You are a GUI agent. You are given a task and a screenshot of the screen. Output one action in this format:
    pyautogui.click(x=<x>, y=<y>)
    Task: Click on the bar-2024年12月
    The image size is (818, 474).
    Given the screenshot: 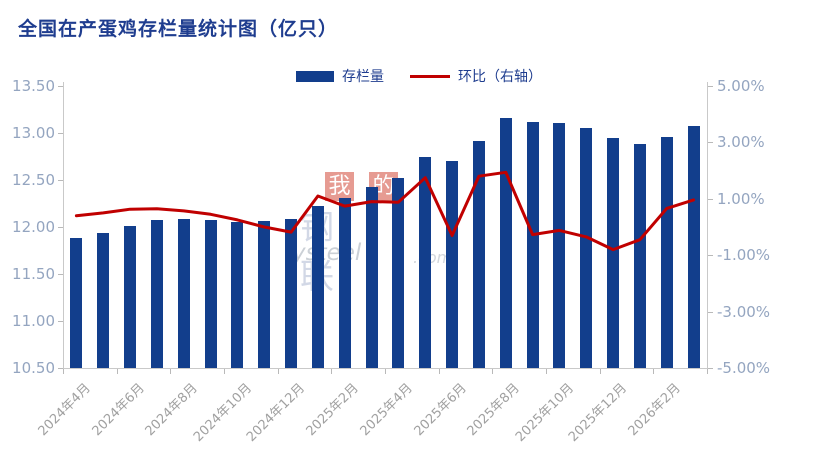 What is the action you would take?
    pyautogui.click(x=291, y=293)
    